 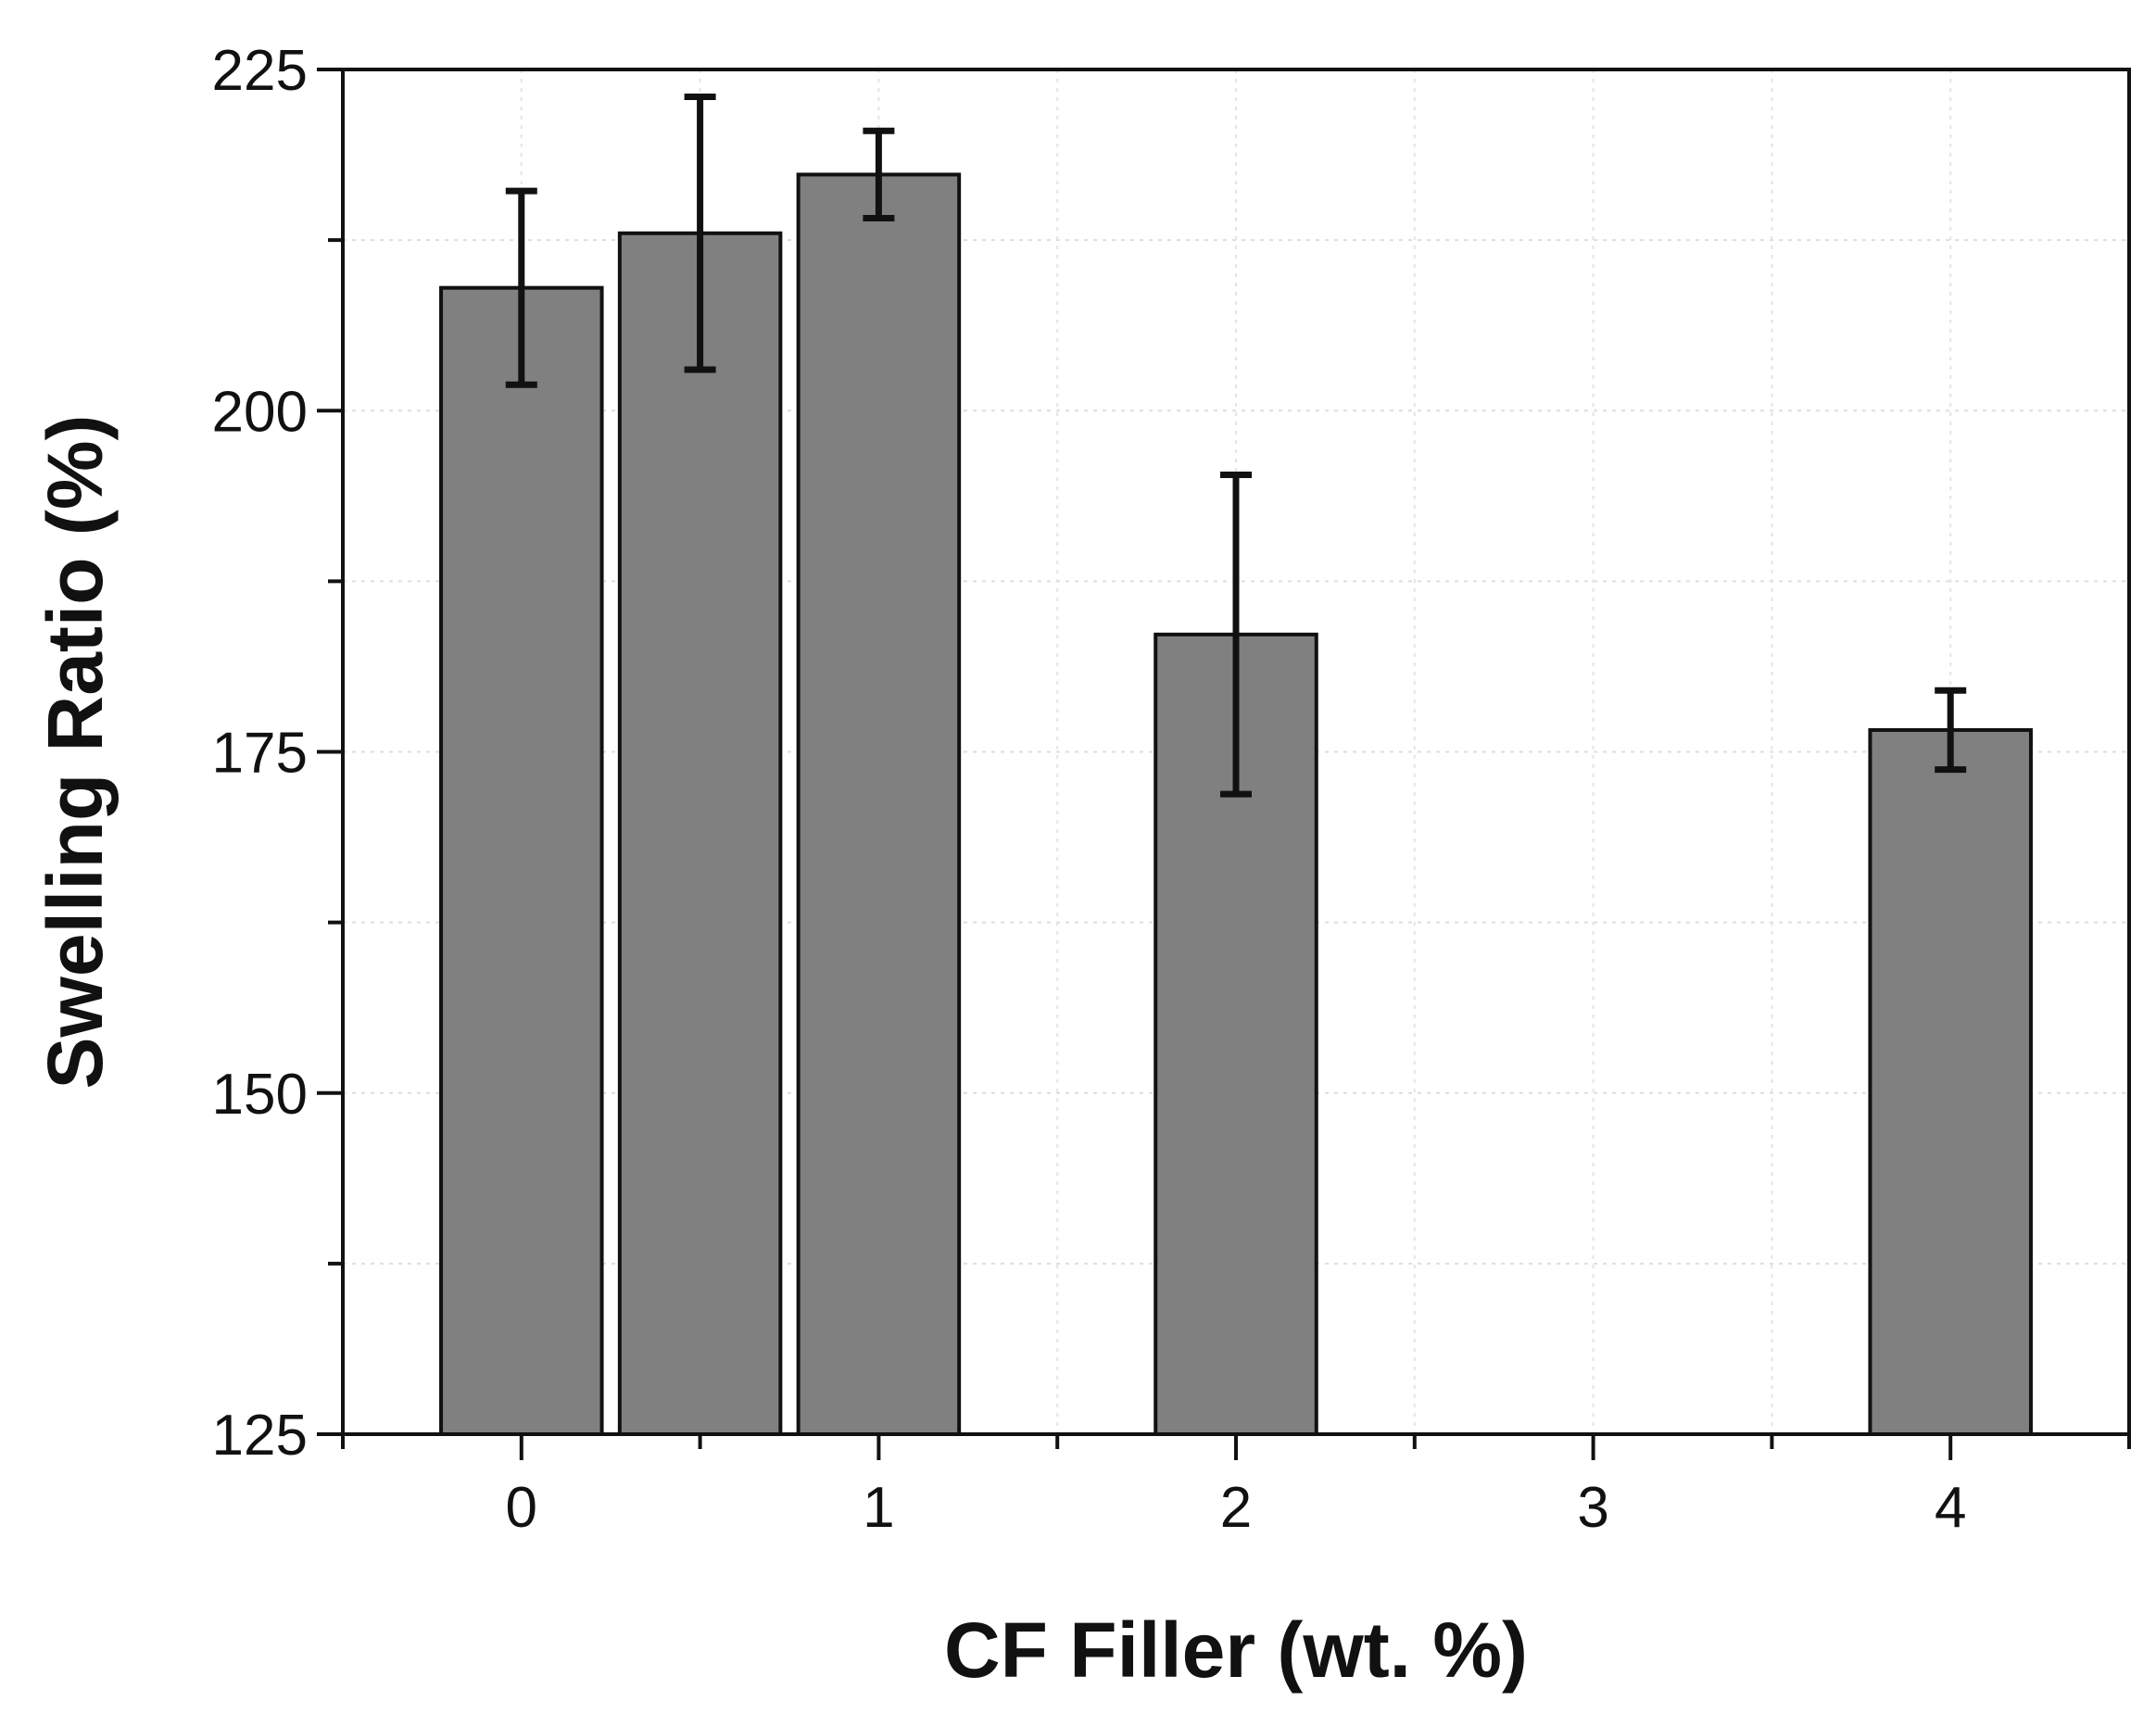 I want to click on y-tick-label: 150, so click(x=260, y=1095).